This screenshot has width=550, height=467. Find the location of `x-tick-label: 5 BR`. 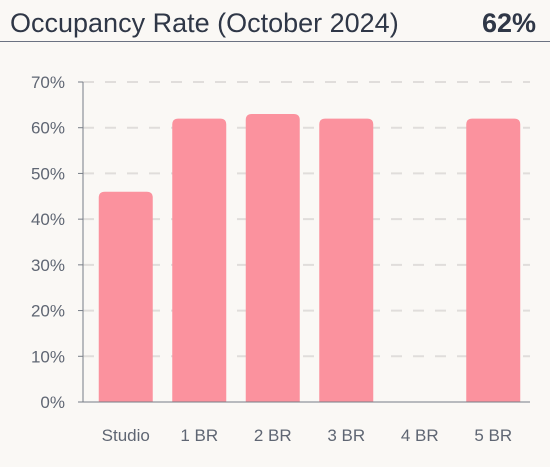

x-tick-label: 5 BR is located at coordinates (493, 435).